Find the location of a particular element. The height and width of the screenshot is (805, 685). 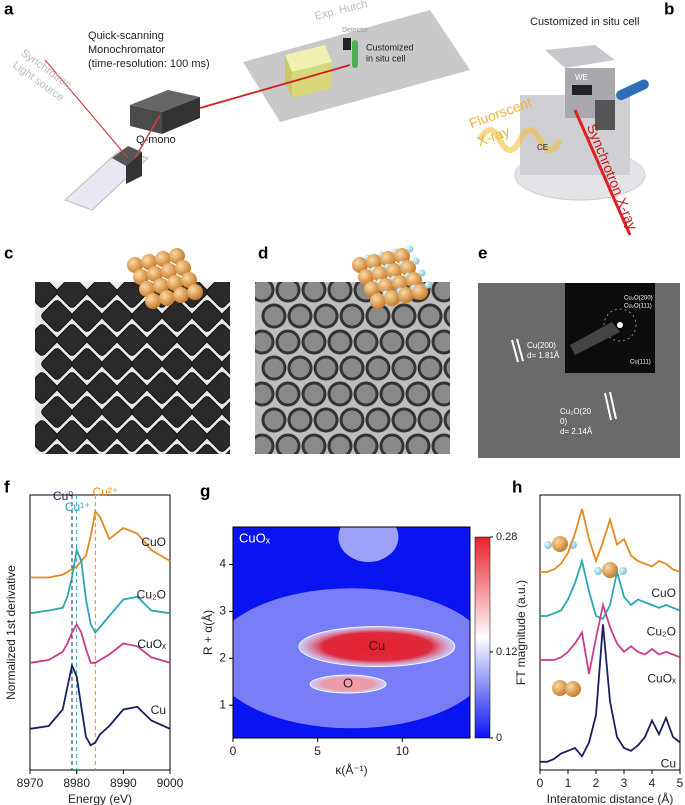

heatmap is located at coordinates (351, 632).